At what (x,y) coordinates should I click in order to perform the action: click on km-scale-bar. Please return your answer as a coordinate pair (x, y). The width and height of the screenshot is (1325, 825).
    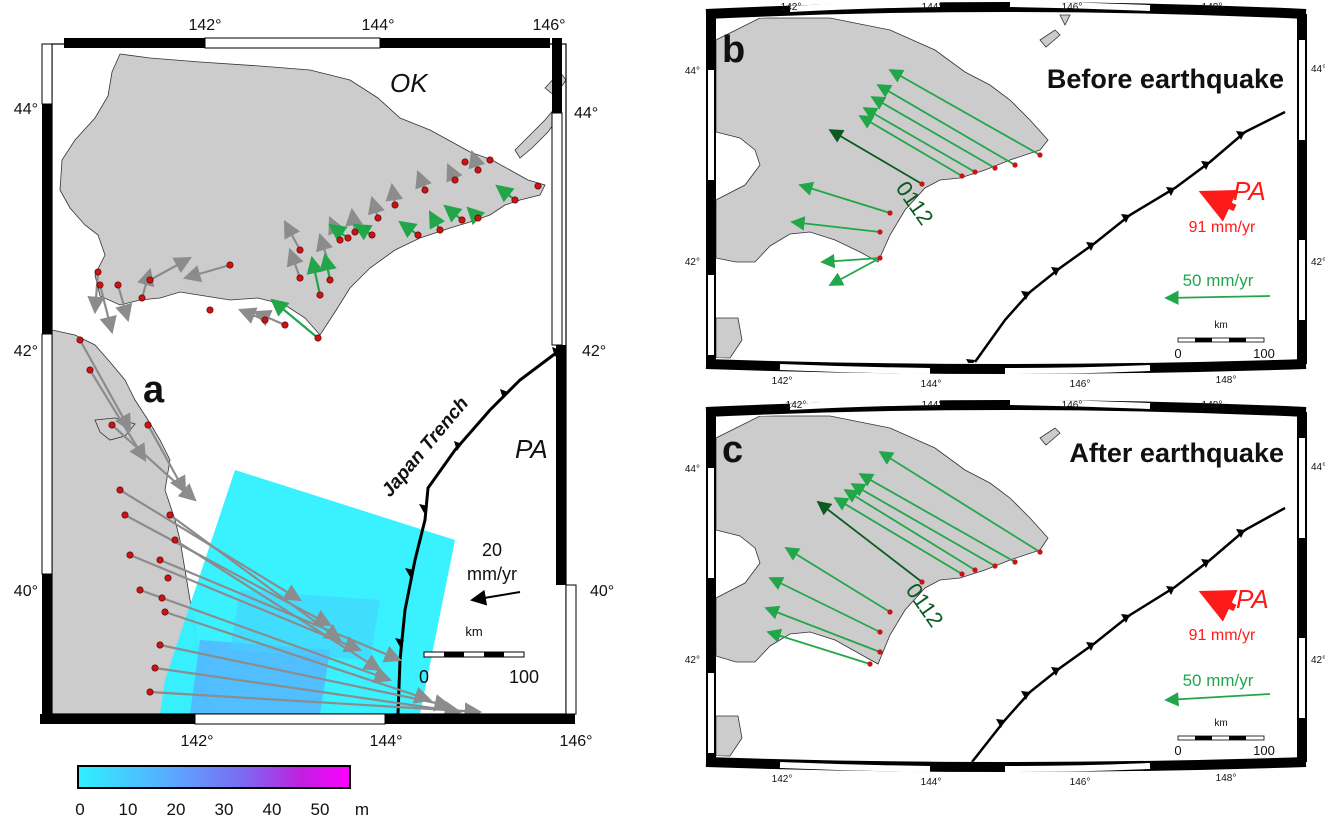
    Looking at the image, I should click on (474, 654).